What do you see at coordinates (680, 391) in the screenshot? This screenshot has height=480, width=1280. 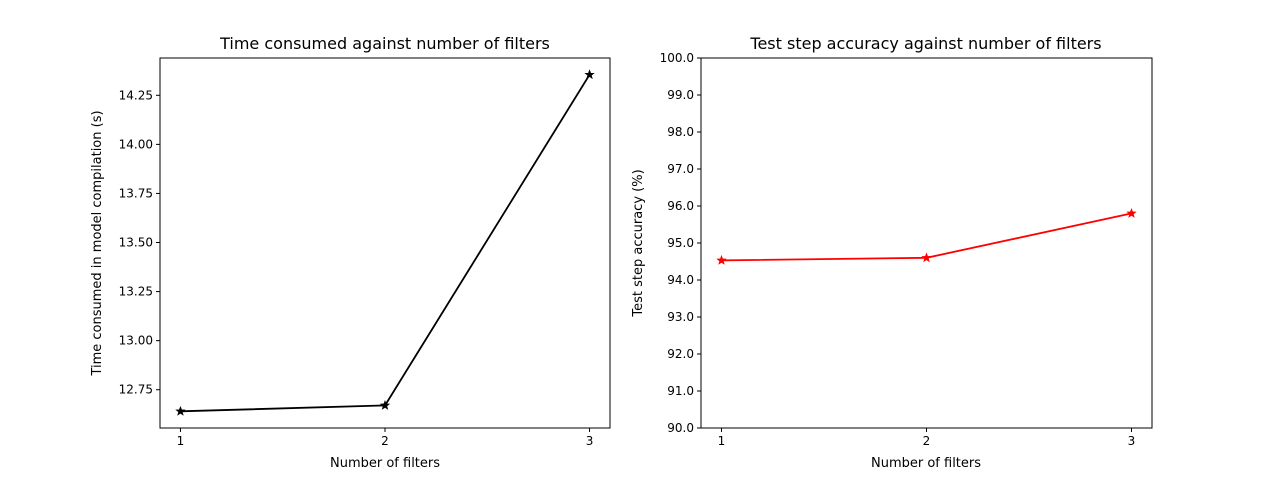 I see `y-tick-label: 91.0` at bounding box center [680, 391].